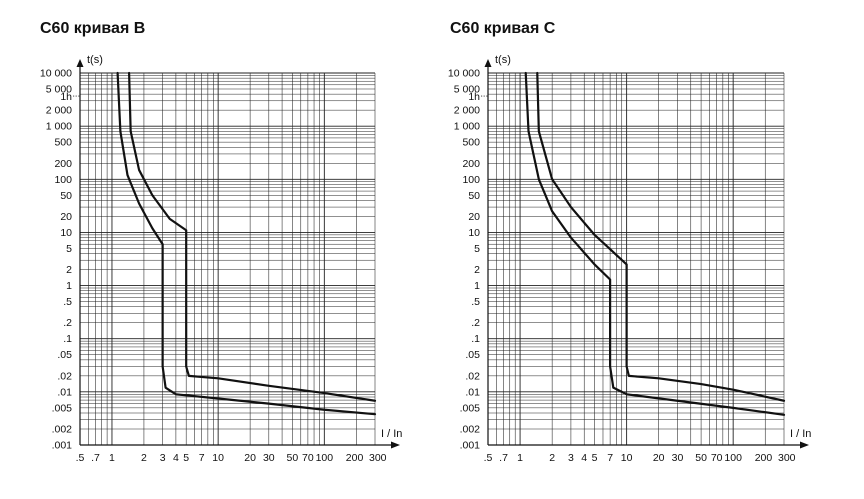 This screenshot has height=499, width=864. What do you see at coordinates (66, 97) in the screenshot?
I see `y-tick-label-b-3600: 1h` at bounding box center [66, 97].